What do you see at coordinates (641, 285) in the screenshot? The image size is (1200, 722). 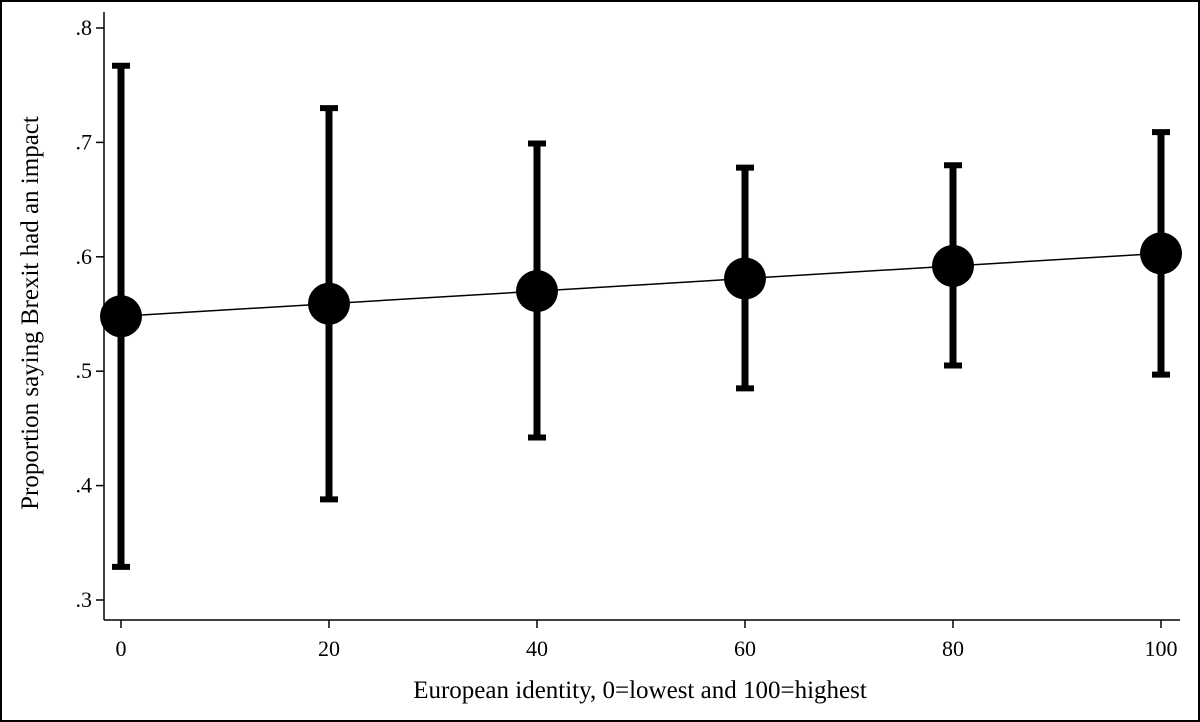 I see `fit-line` at bounding box center [641, 285].